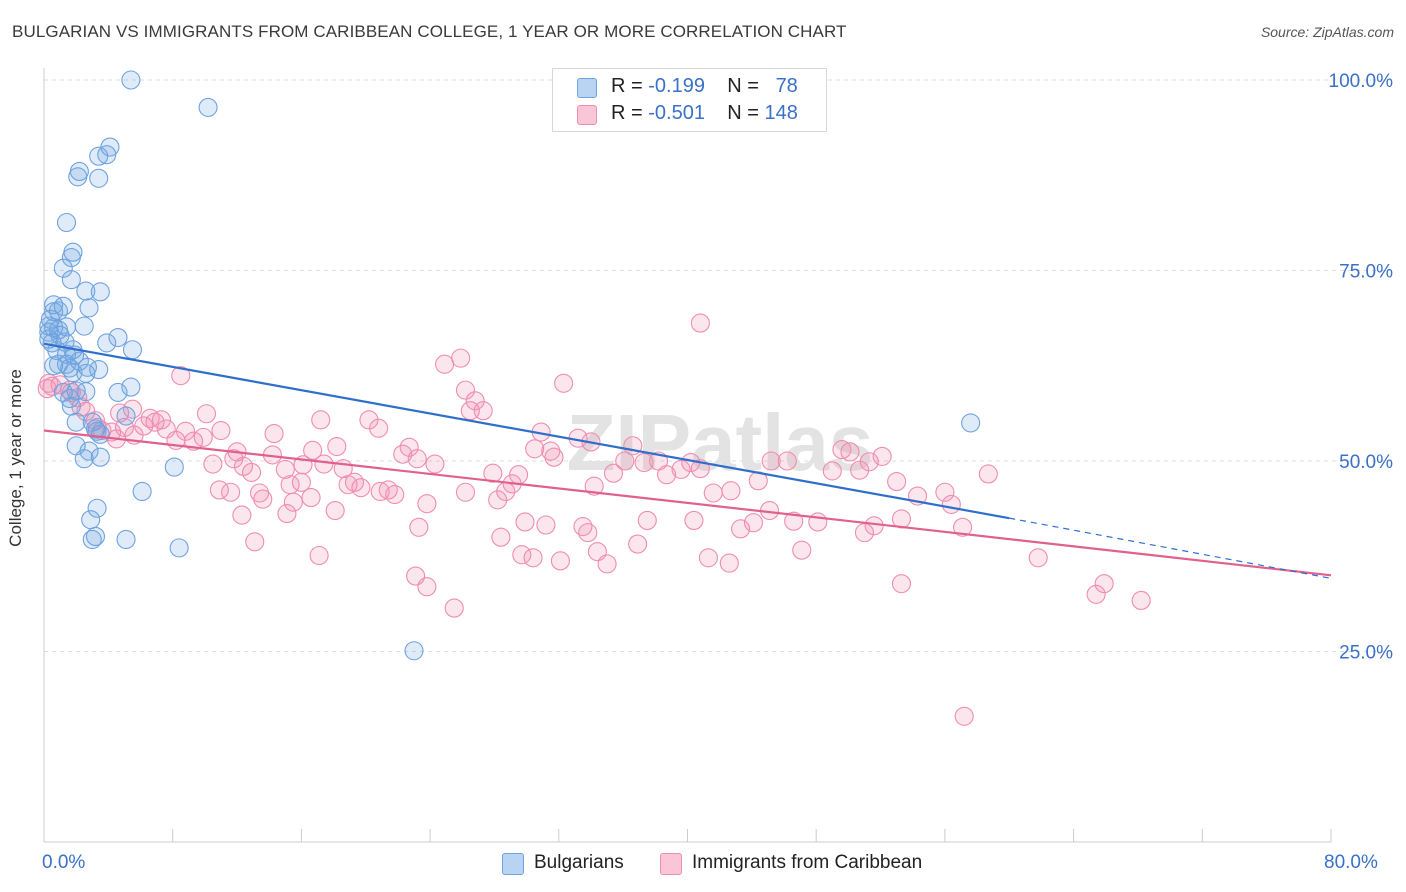 The height and width of the screenshot is (892, 1406). What do you see at coordinates (689, 100) in the screenshot?
I see `stats-legend: R = -0.199 N = 78 R = -0.501 N = 148` at bounding box center [689, 100].